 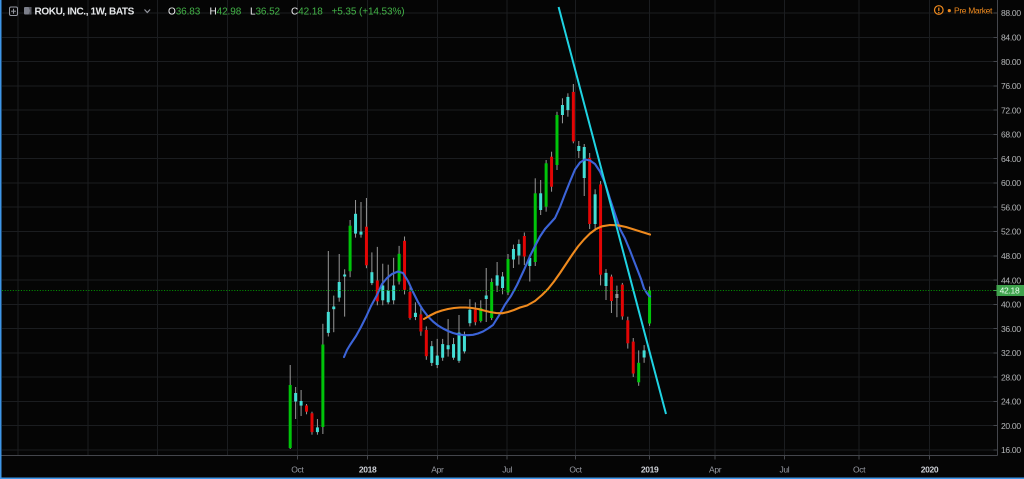 What do you see at coordinates (1011, 426) in the screenshot?
I see `svg-text: 20.00` at bounding box center [1011, 426].